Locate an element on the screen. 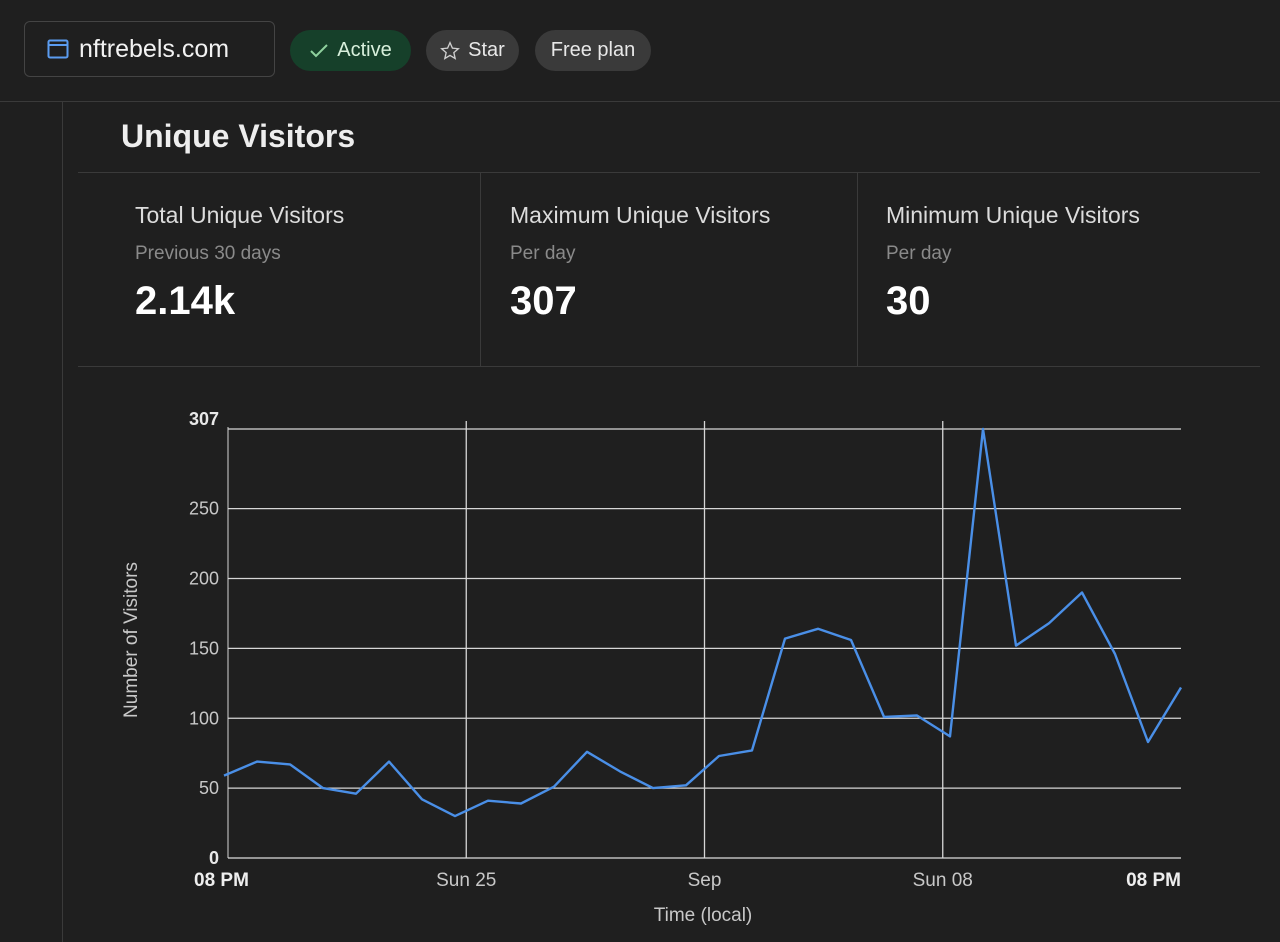 The height and width of the screenshot is (942, 1280). stat-minimum-unique-visitors: Minimum Unique Visitors Per day 30 is located at coordinates (1013, 263).